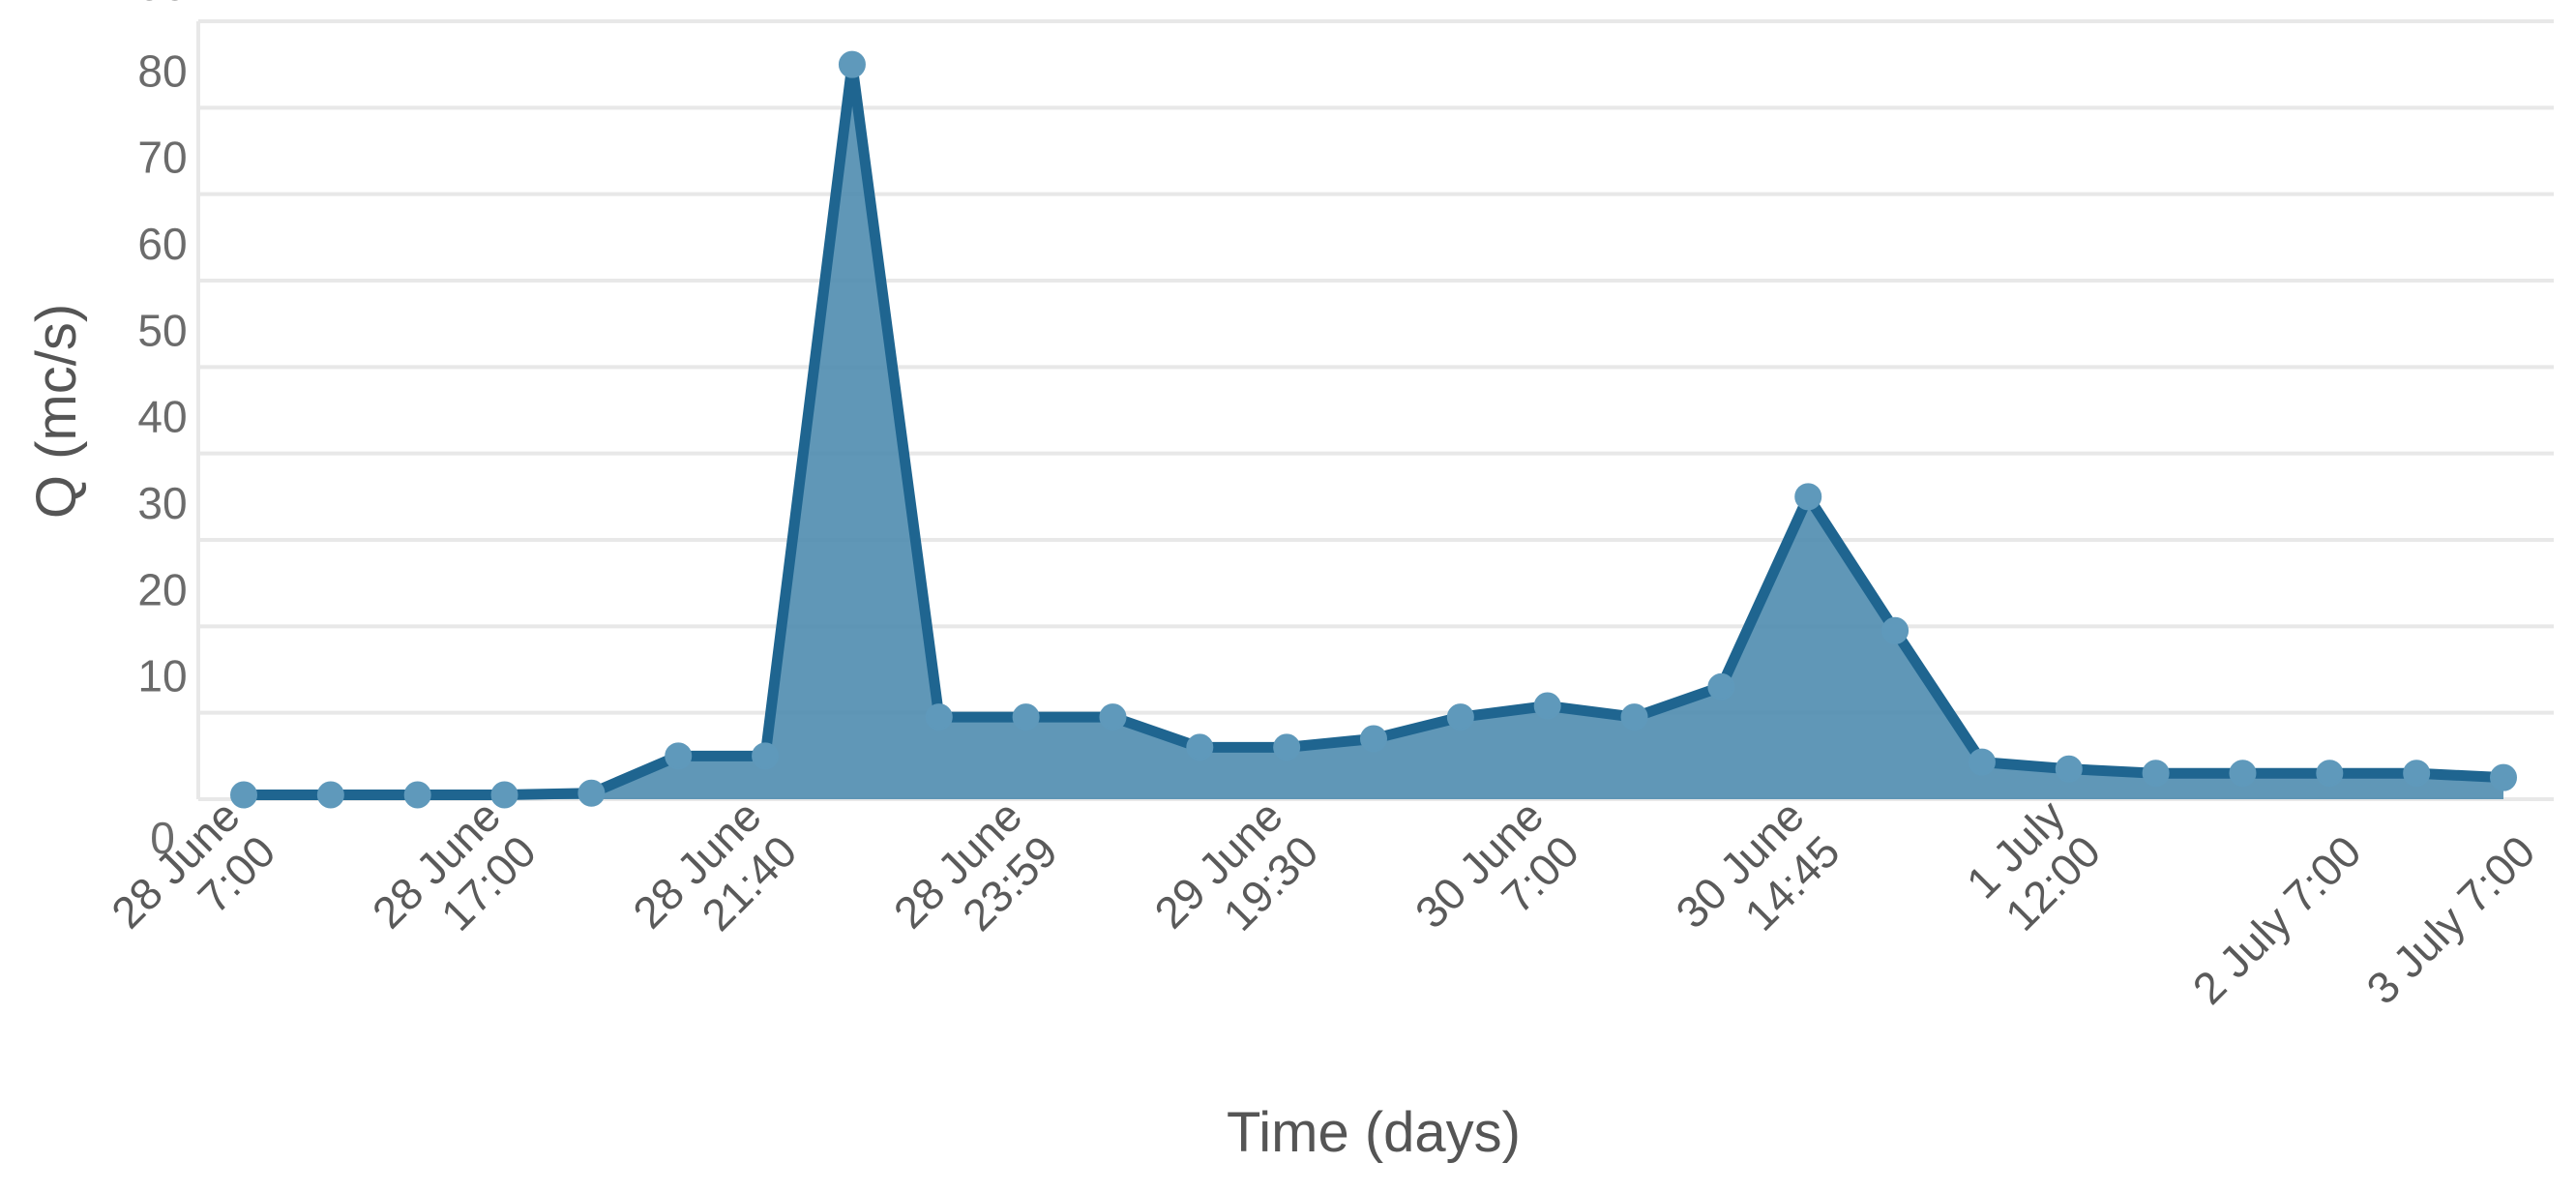 The image size is (2576, 1193). I want to click on x-tick-label: 28 June23:59, so click(976, 881).